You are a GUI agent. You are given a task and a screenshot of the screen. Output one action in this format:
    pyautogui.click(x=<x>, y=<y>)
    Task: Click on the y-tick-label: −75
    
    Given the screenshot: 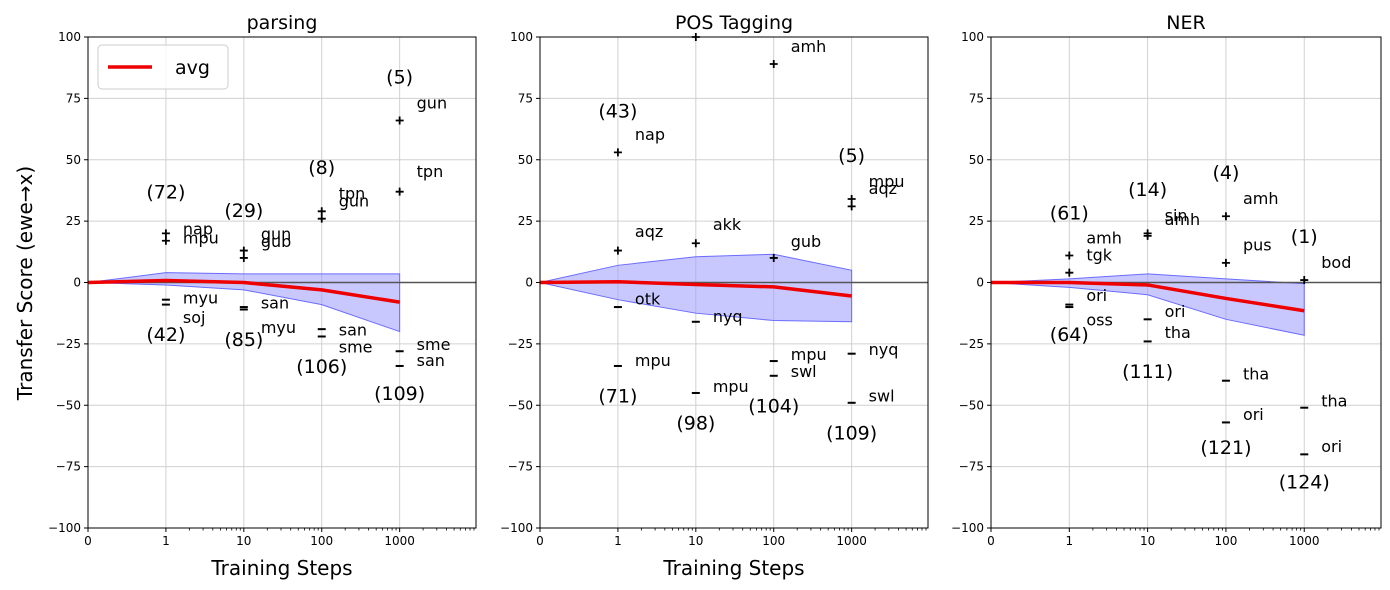 What is the action you would take?
    pyautogui.click(x=68, y=467)
    